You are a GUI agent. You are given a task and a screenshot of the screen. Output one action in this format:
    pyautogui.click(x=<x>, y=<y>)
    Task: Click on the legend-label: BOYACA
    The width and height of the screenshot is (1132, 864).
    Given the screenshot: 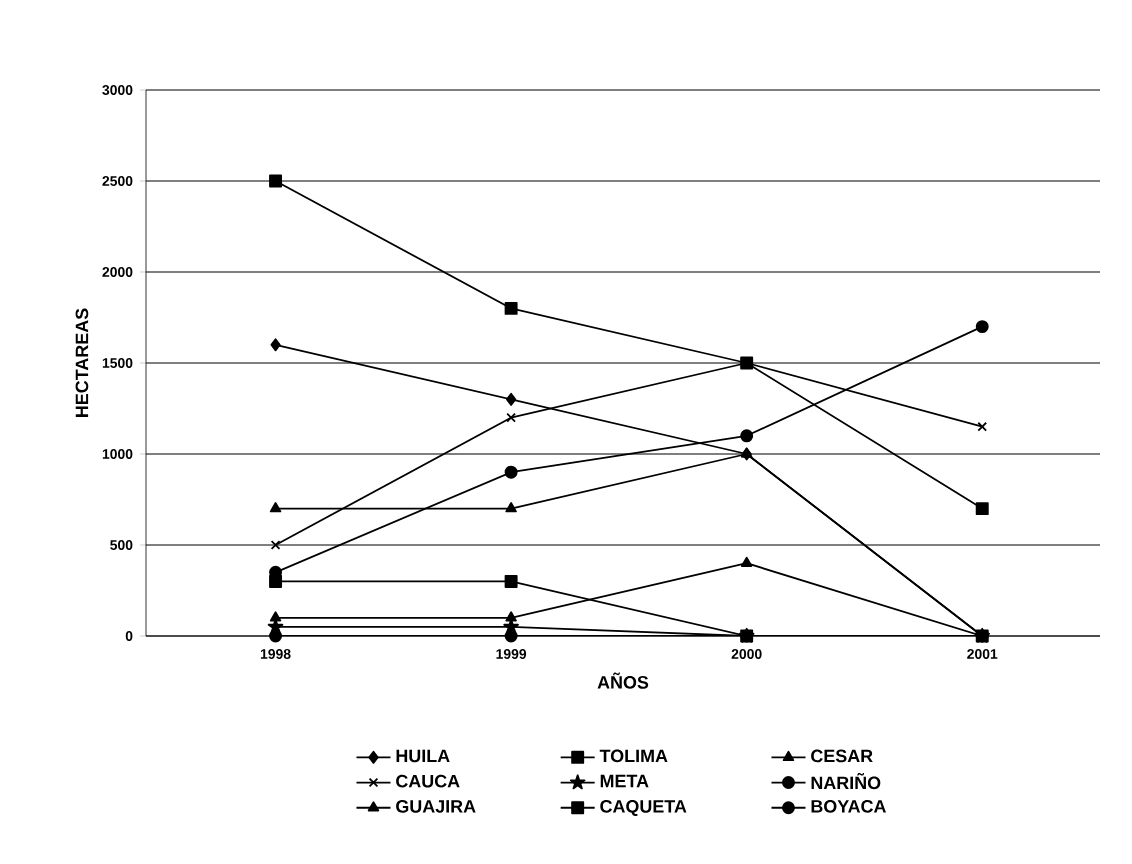 What is the action you would take?
    pyautogui.click(x=848, y=806)
    